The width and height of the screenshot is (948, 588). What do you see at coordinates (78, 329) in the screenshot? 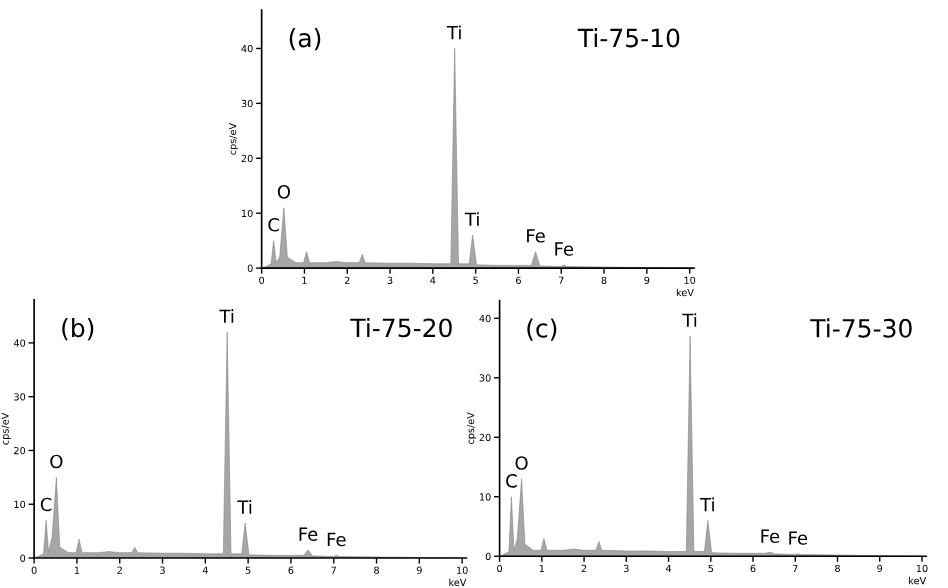
I see `annotation: (b)` at bounding box center [78, 329].